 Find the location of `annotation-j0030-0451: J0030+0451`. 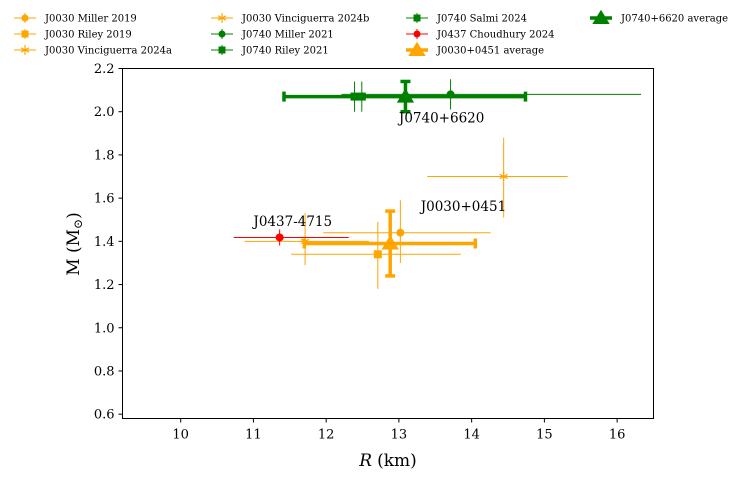

annotation-j0030-0451: J0030+0451 is located at coordinates (462, 207).